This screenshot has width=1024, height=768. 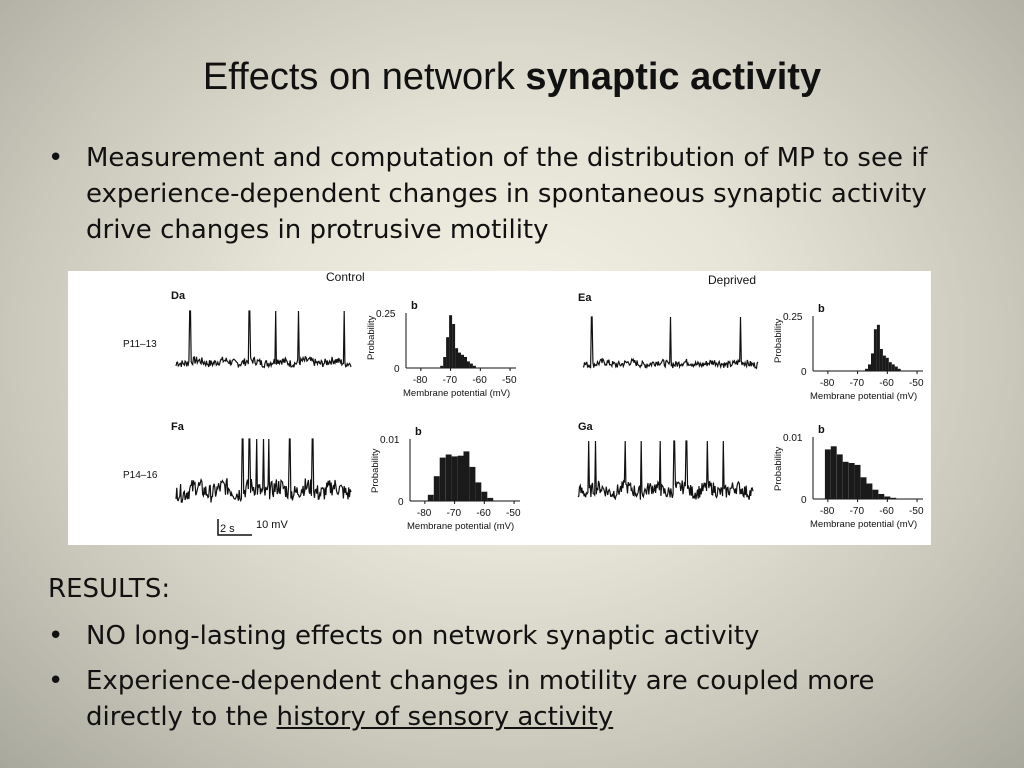 What do you see at coordinates (460, 526) in the screenshot?
I see `x-axis-title-fb: Membrane potential (mV)` at bounding box center [460, 526].